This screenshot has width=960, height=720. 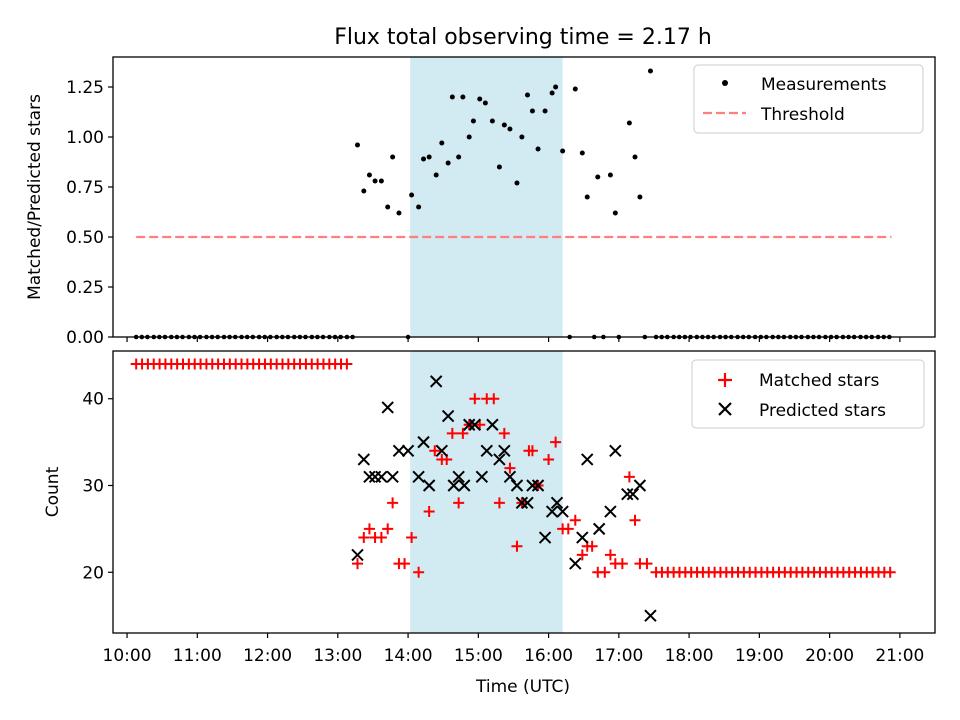 What do you see at coordinates (829, 656) in the screenshot?
I see `x-tick-label: 20:00` at bounding box center [829, 656].